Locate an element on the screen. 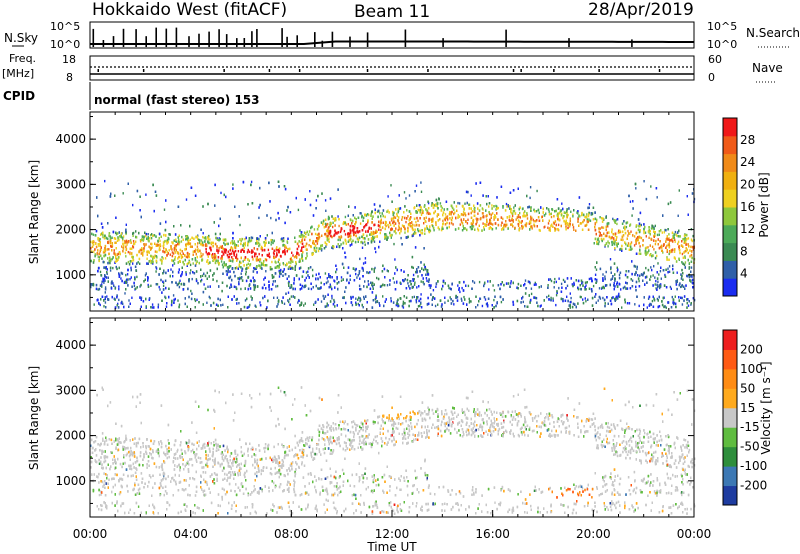 This screenshot has height=554, width=800. freq-mark is located at coordinates (659, 70).